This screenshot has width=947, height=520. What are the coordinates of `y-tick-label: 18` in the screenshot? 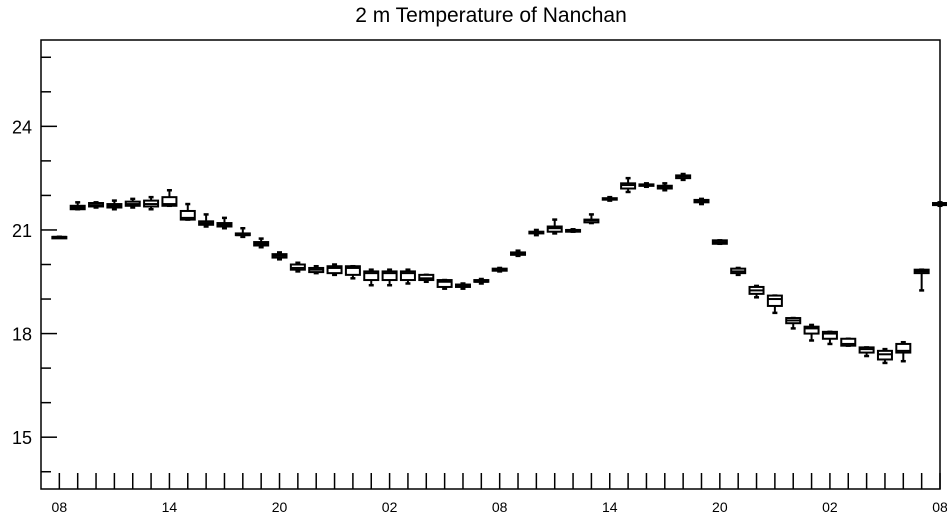 It's located at (22, 335).